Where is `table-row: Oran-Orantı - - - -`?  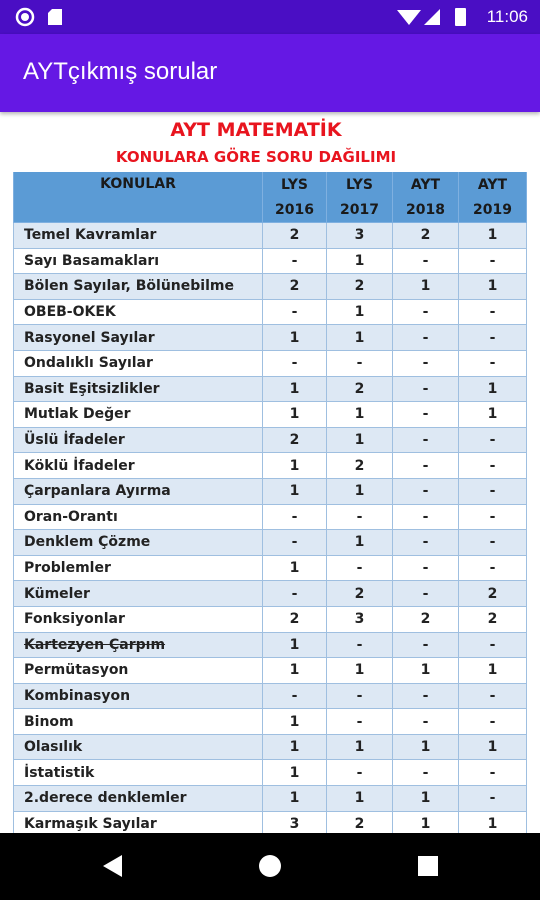
table-row: Oran-Orantı - - - - is located at coordinates (270, 517).